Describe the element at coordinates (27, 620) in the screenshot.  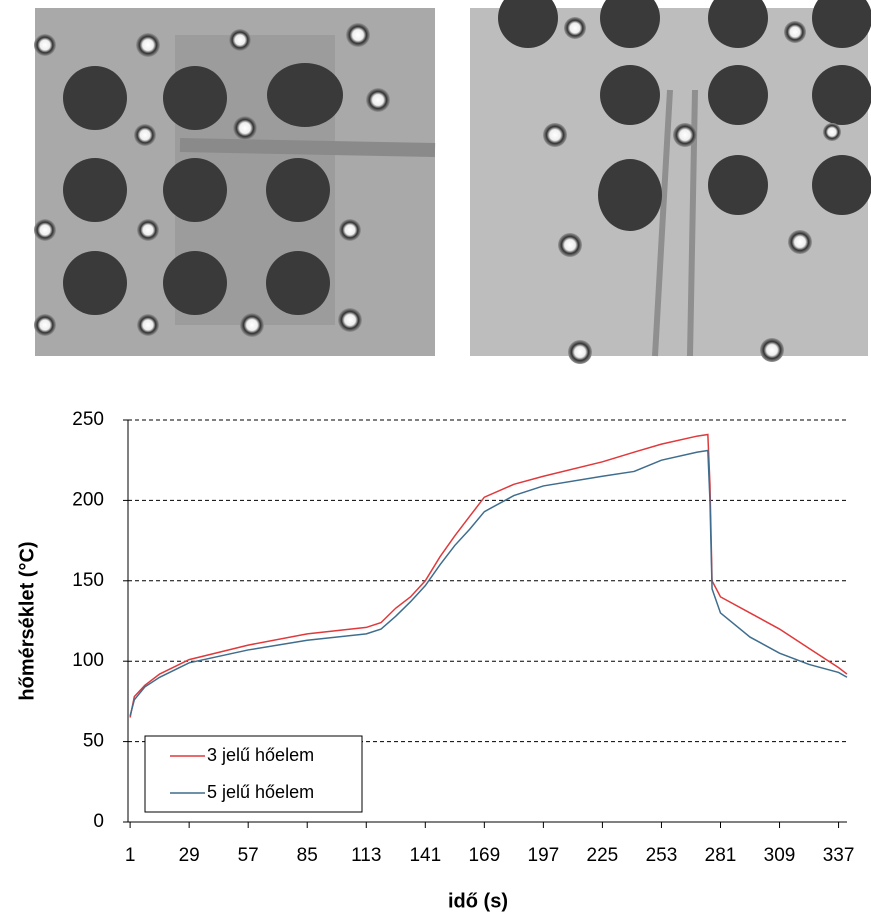
I see `y-axis-title: hőmérséklet (°C)` at that location.